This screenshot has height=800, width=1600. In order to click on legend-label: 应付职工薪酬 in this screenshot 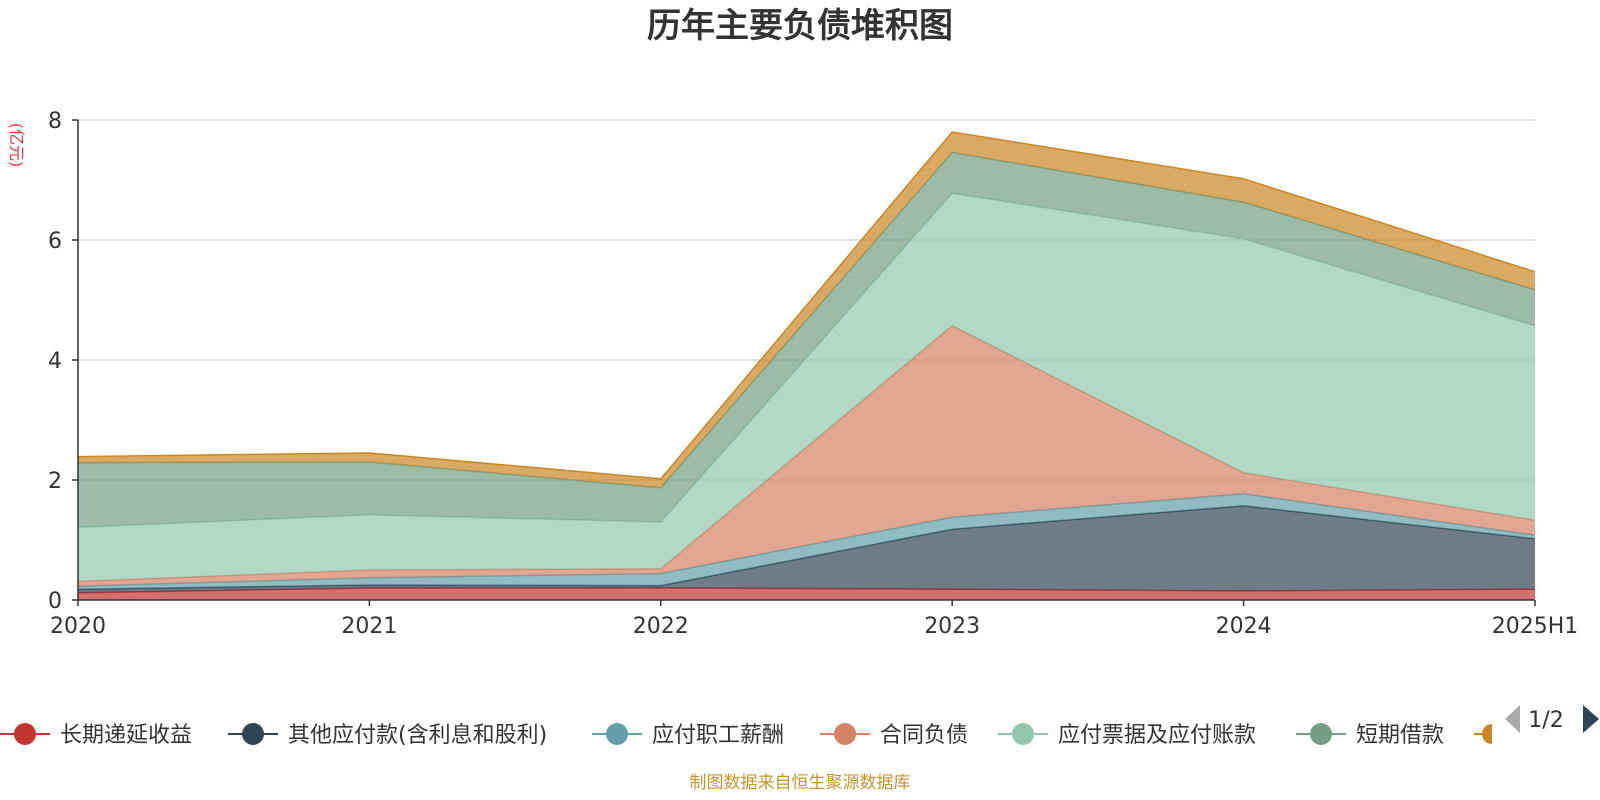, I will do `click(718, 735)`.